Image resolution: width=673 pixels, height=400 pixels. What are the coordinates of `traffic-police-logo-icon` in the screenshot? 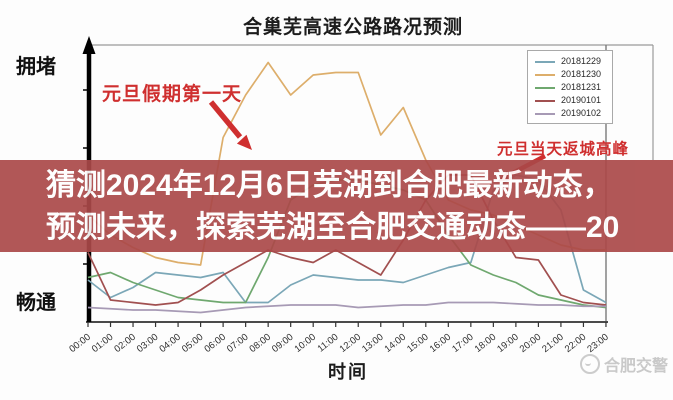 It's located at (590, 364).